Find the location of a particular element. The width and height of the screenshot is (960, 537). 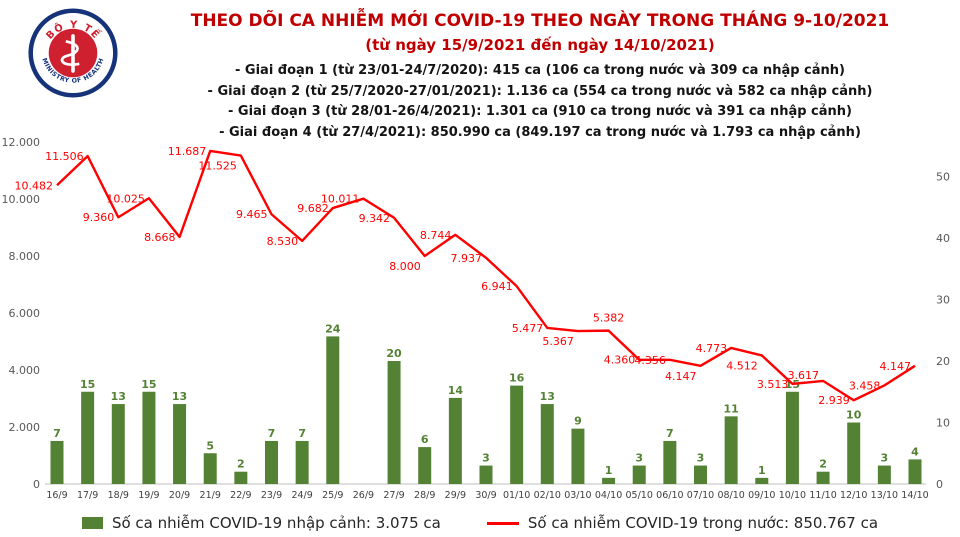

bar-value-label: 9 is located at coordinates (578, 421).